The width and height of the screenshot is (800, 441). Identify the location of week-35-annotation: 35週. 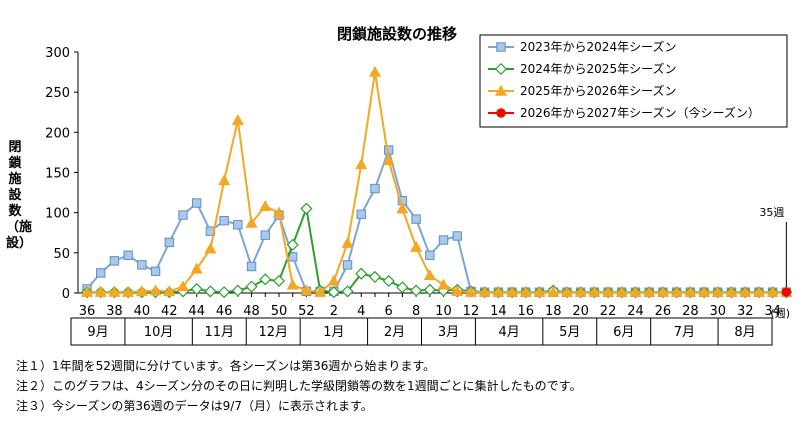
(771, 212).